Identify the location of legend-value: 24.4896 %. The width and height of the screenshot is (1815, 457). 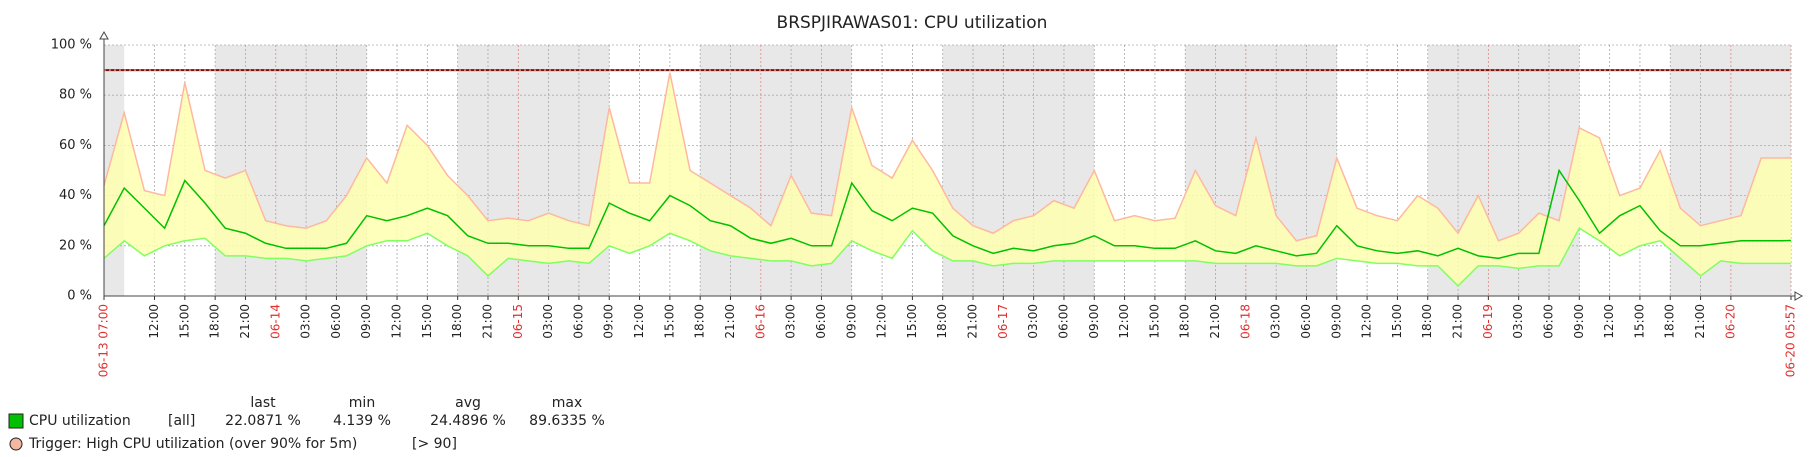
(468, 421).